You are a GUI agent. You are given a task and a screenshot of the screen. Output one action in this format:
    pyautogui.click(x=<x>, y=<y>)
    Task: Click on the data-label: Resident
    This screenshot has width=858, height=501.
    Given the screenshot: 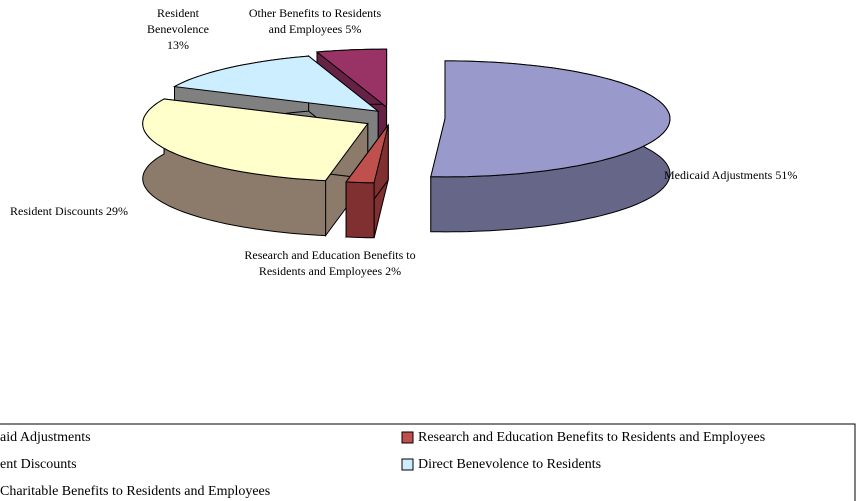 What is the action you would take?
    pyautogui.click(x=178, y=13)
    